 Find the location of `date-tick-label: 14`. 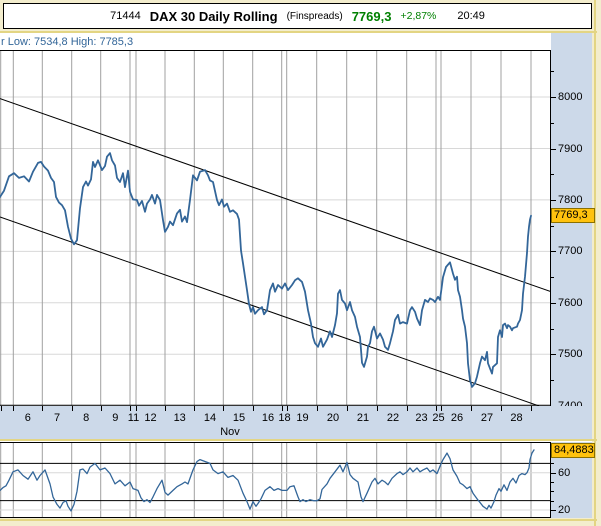

date-tick-label: 14 is located at coordinates (210, 418).